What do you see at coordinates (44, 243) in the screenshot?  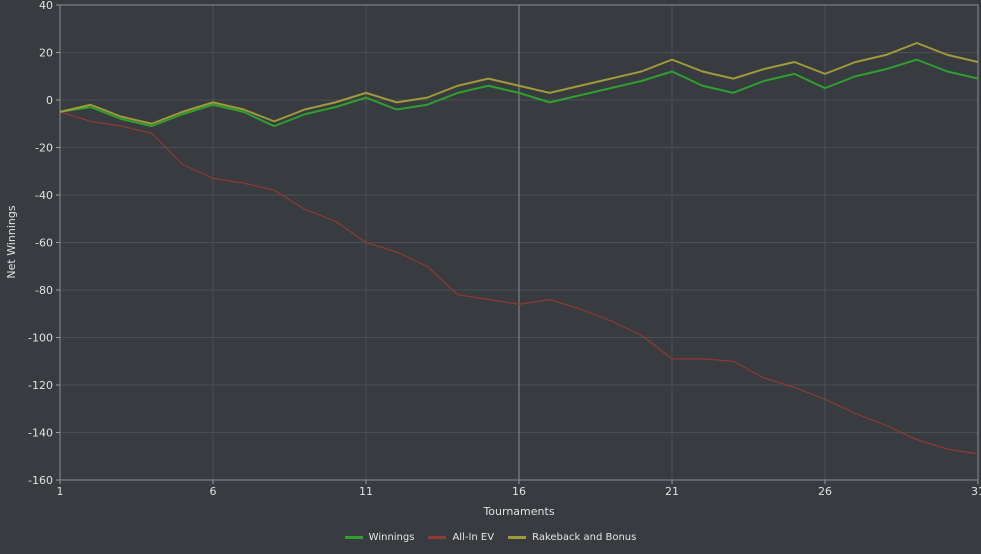 I see `y-tick-label: -60` at bounding box center [44, 243].